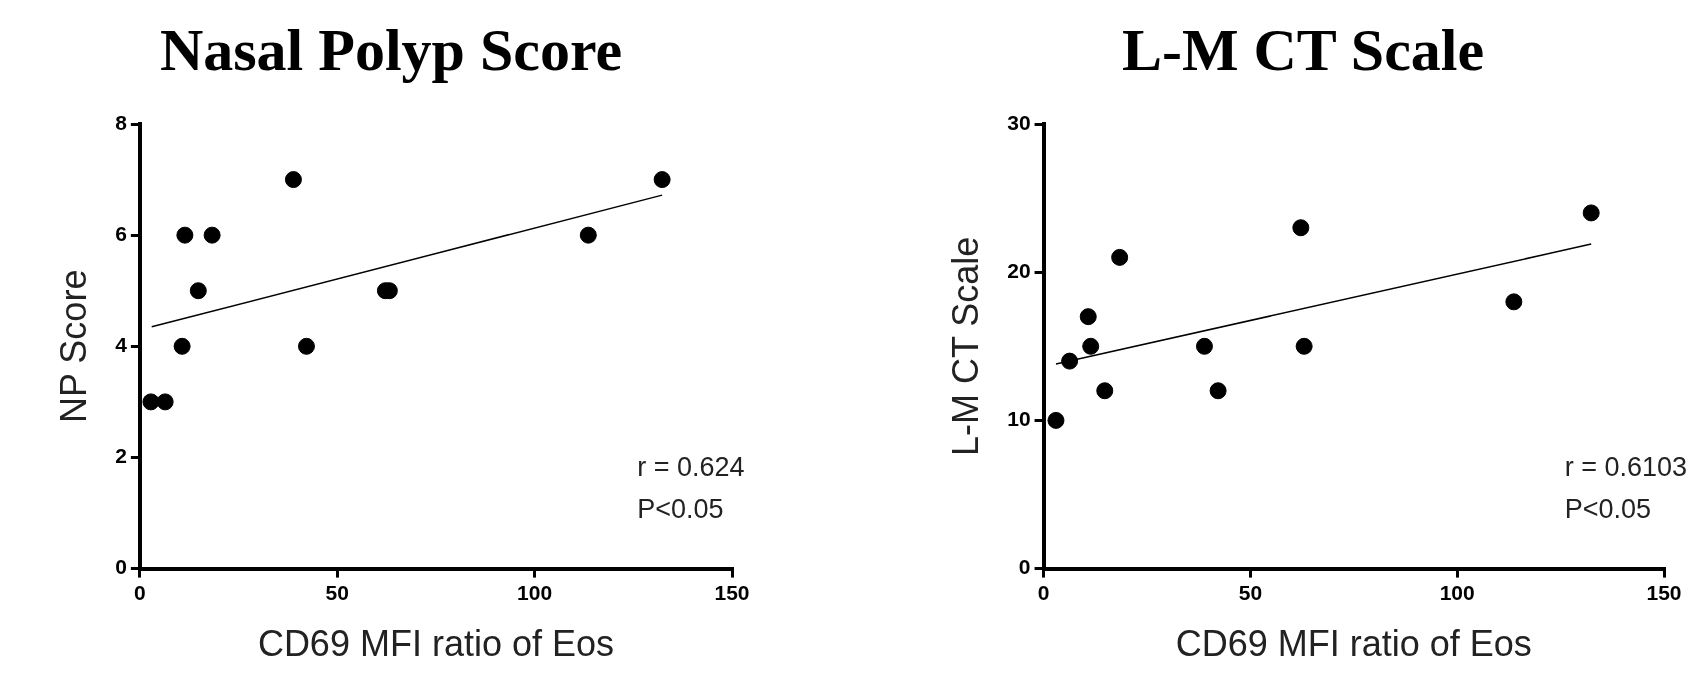 The height and width of the screenshot is (682, 1705). What do you see at coordinates (121, 456) in the screenshot?
I see `y-tick-label: 2` at bounding box center [121, 456].